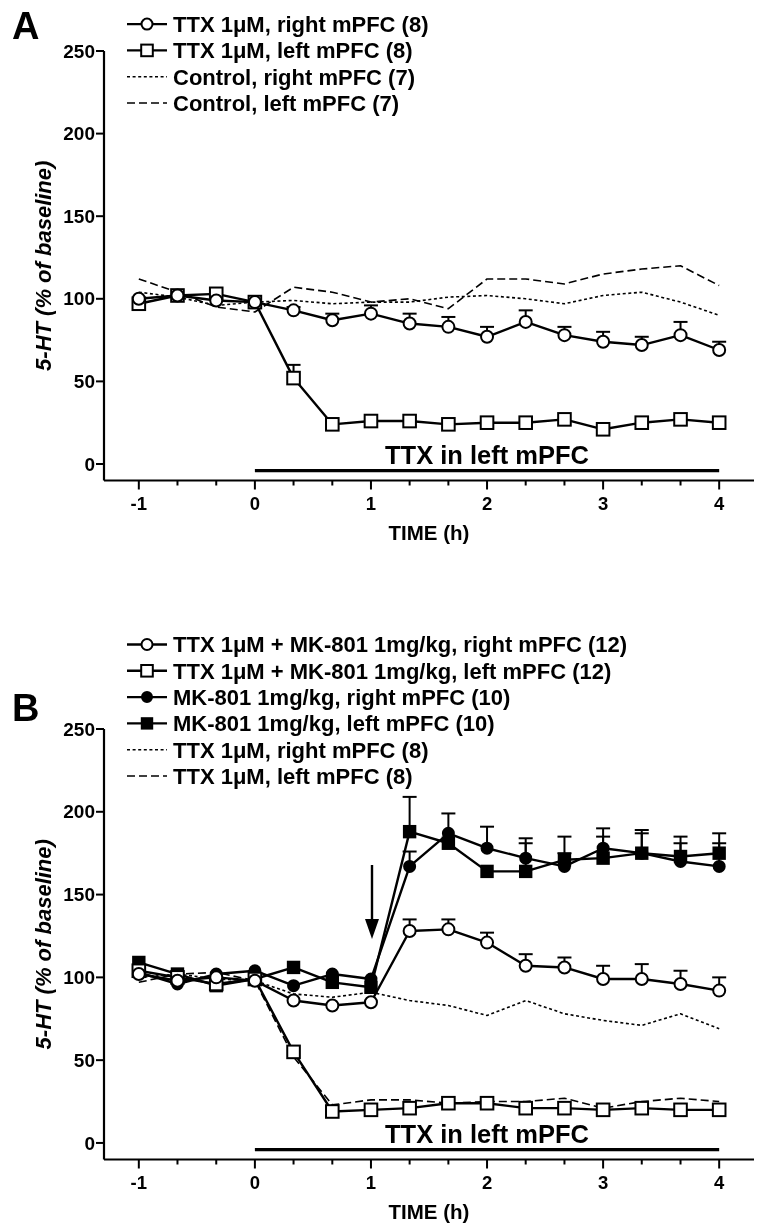  Describe the element at coordinates (400, 645) in the screenshot. I see `legend-label: TTX 1μM + MK-801 1mg/kg, right mPFC (12)` at that location.